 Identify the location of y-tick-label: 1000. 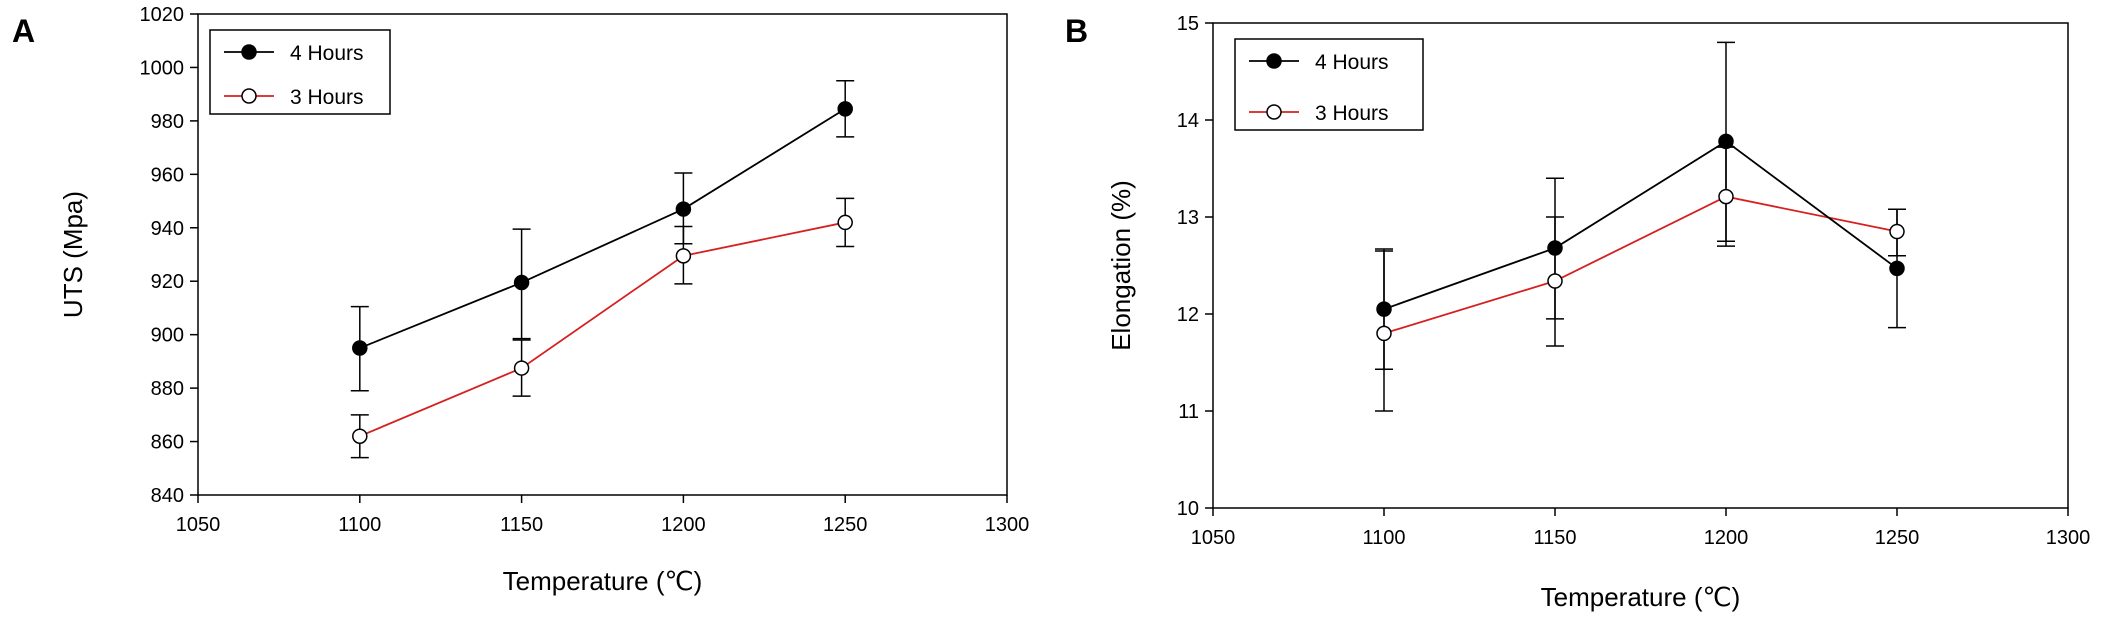
(162, 68).